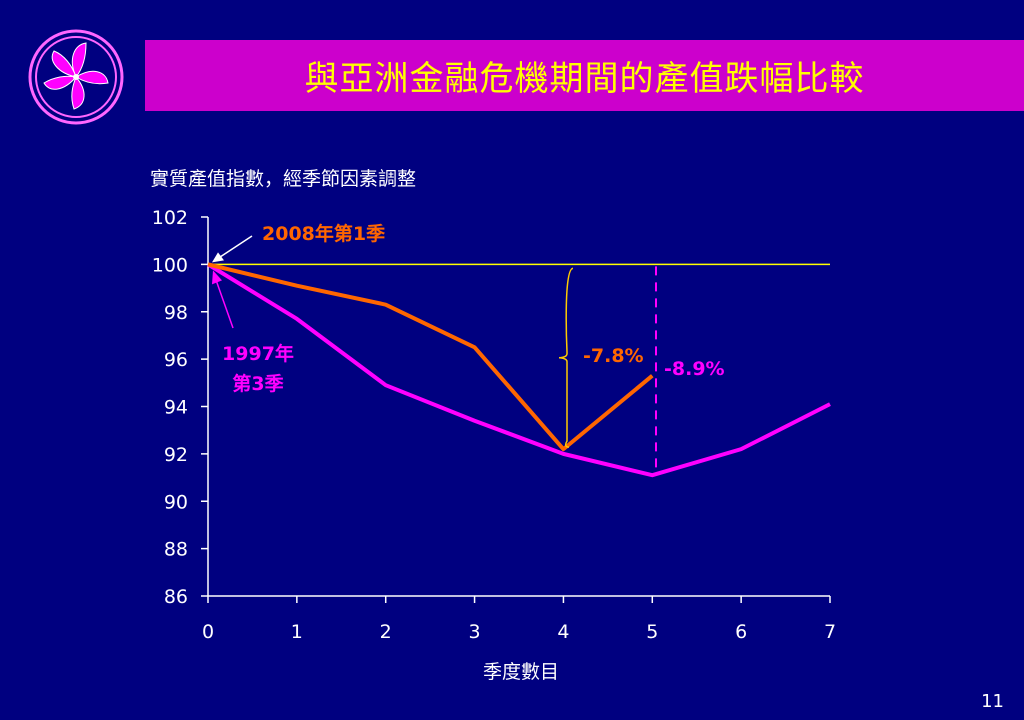  I want to click on x-tick-label: 1, so click(297, 632).